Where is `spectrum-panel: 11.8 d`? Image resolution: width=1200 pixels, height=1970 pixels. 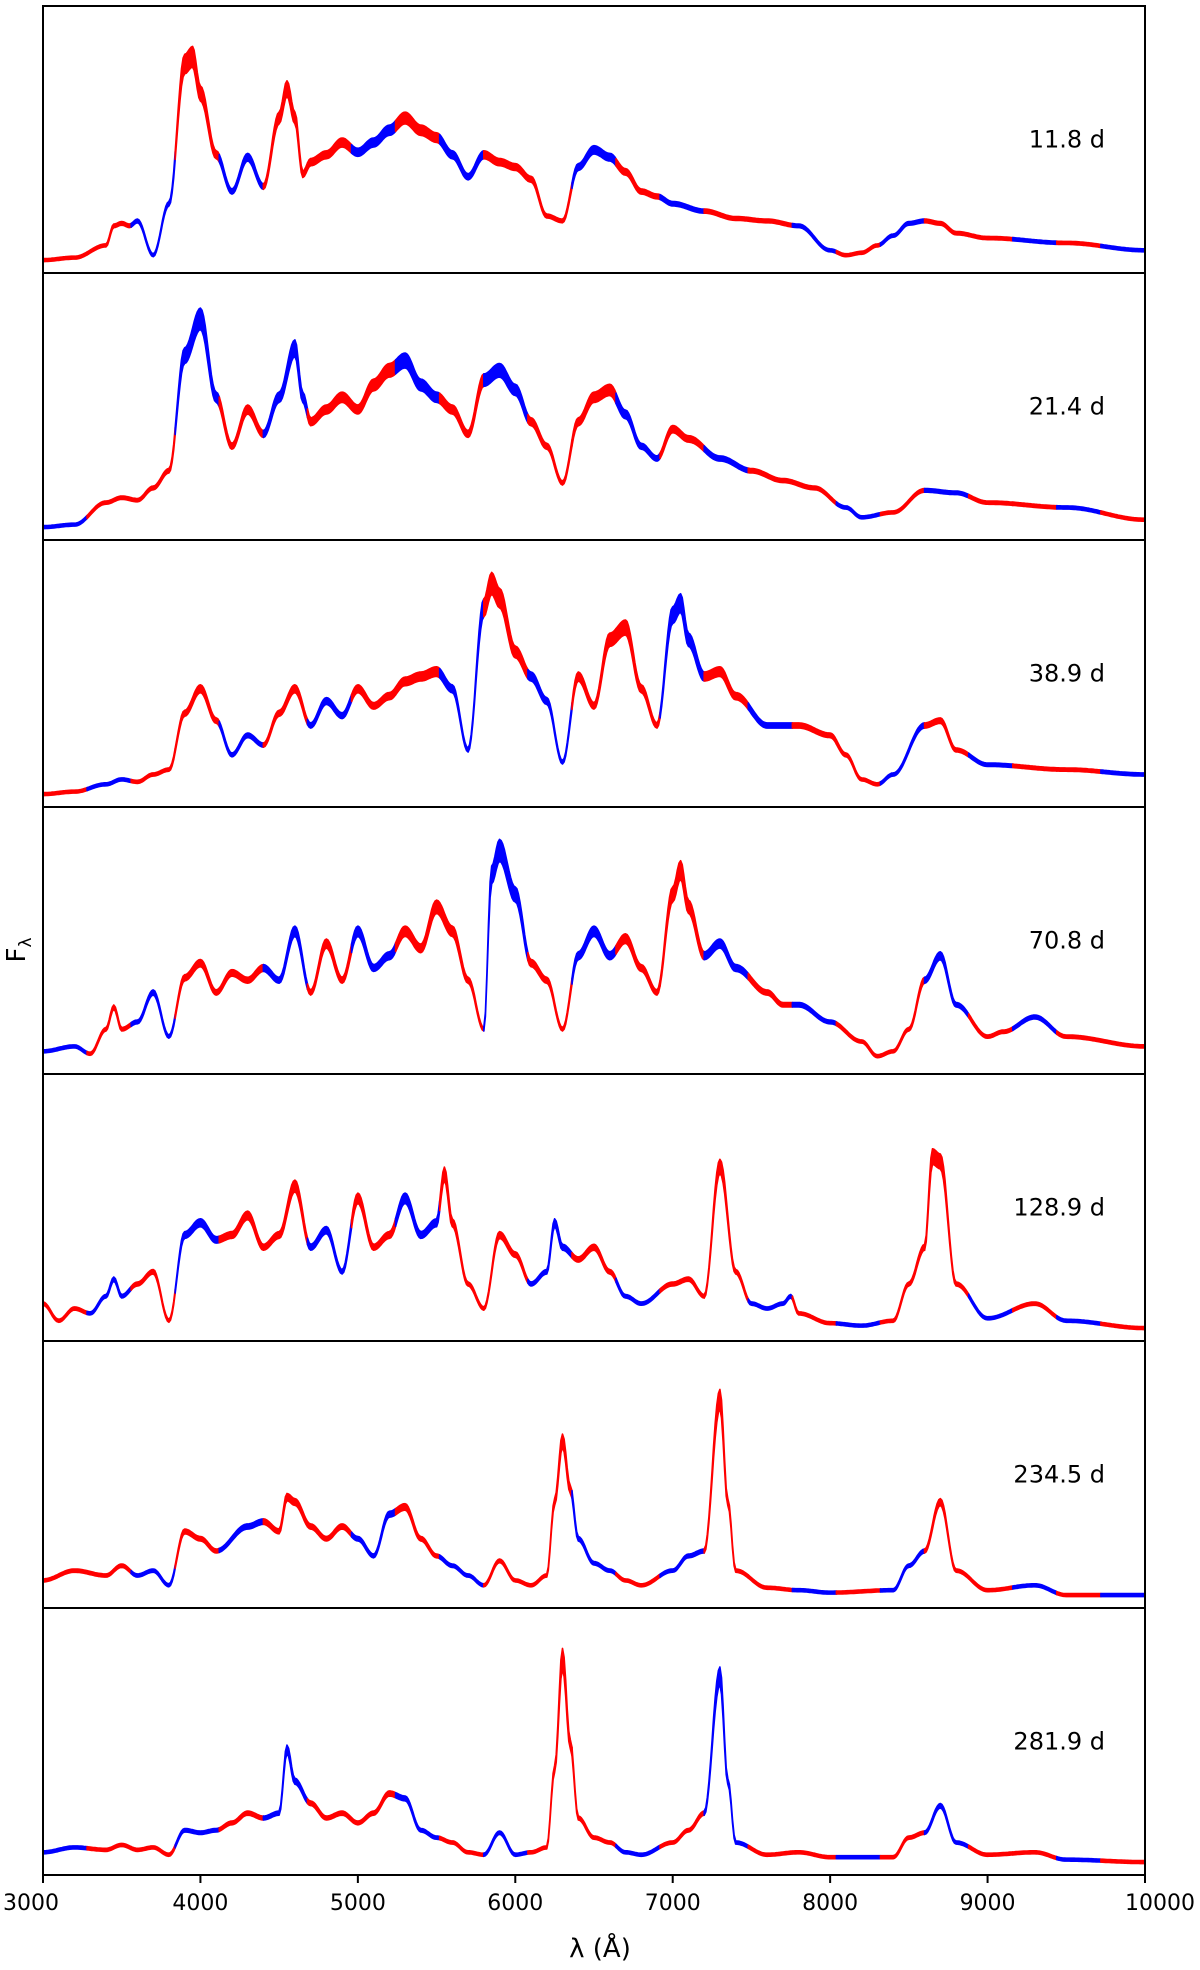
spectrum-panel: 11.8 d is located at coordinates (594, 139).